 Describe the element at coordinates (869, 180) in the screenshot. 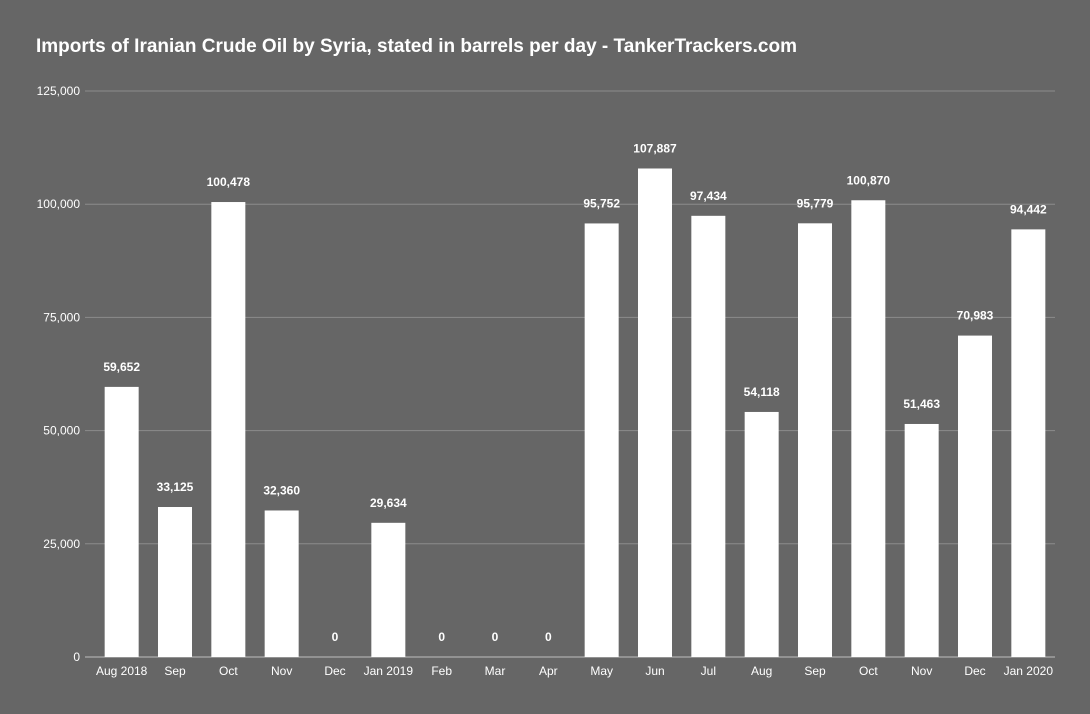

I see `data-label: 100,870` at that location.